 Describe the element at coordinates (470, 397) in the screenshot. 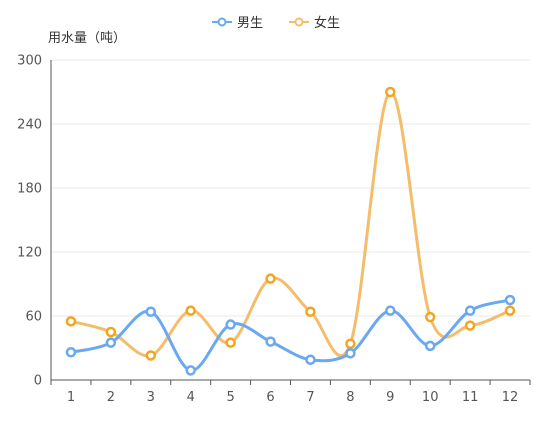

I see `x-tick-label: 11` at that location.